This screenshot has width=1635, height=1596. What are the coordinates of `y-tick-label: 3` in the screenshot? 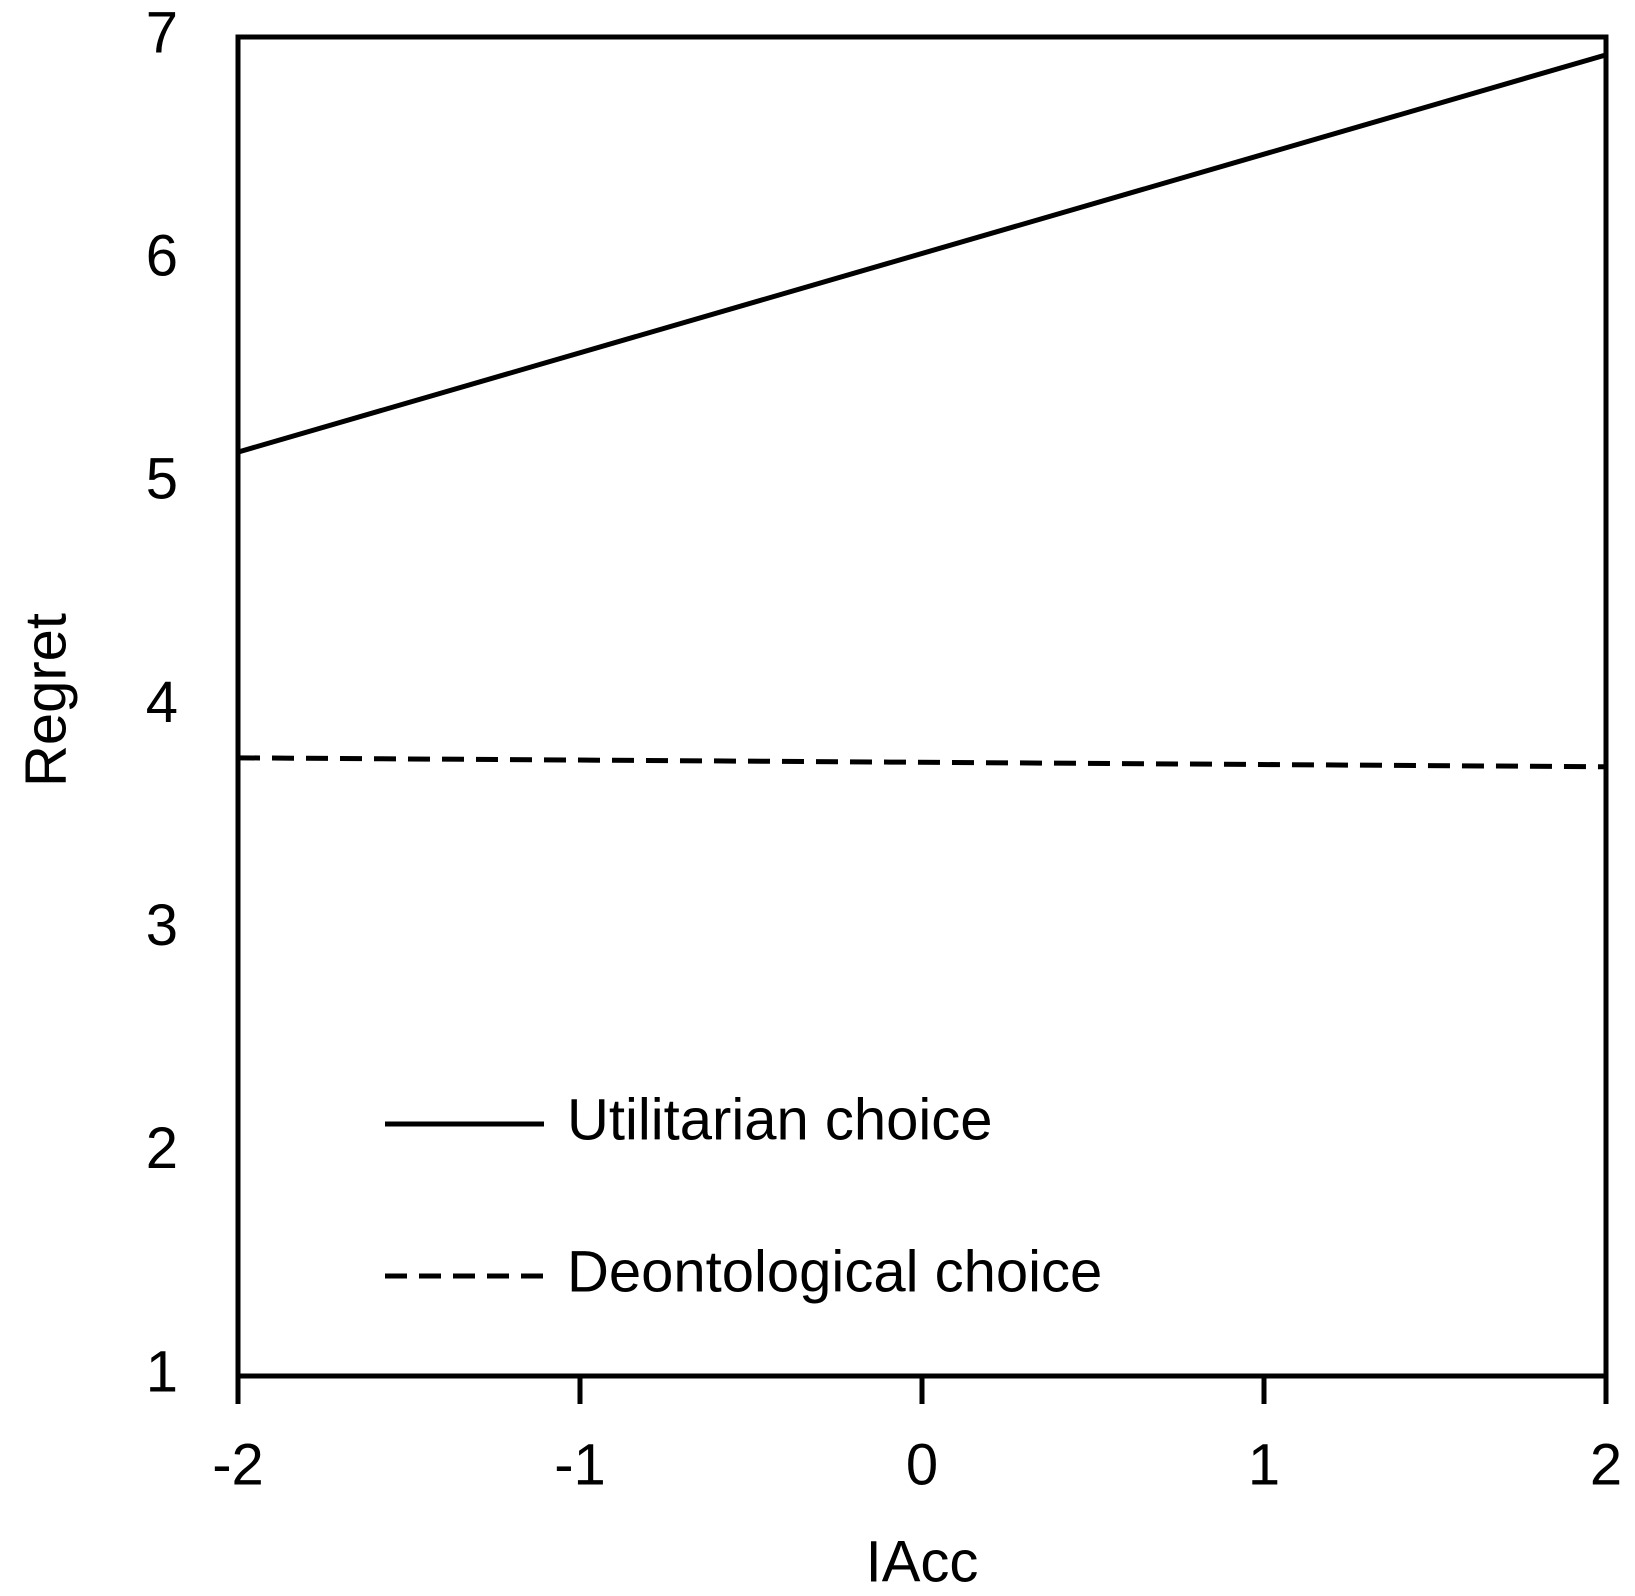 It's located at (162, 925).